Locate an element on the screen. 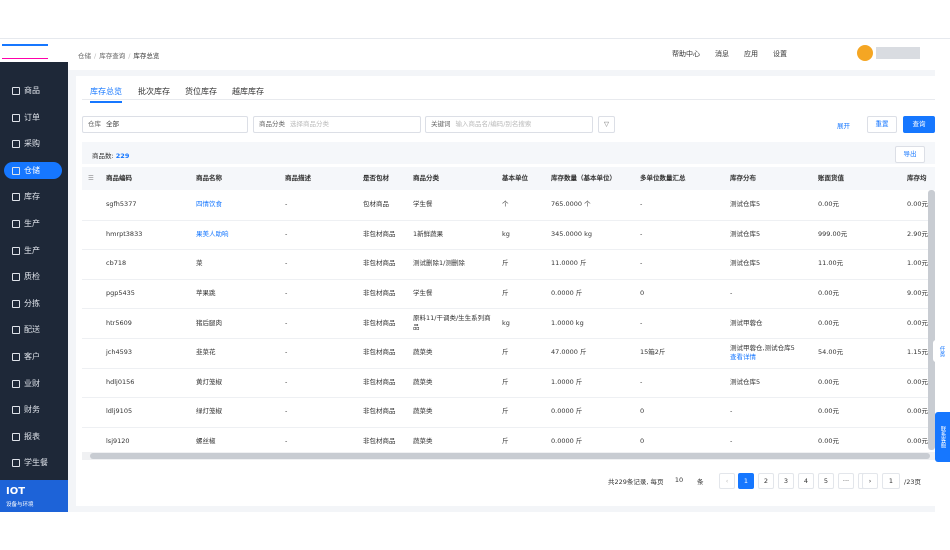 This screenshot has width=950, height=550. page-size-select: 10 is located at coordinates (679, 480).